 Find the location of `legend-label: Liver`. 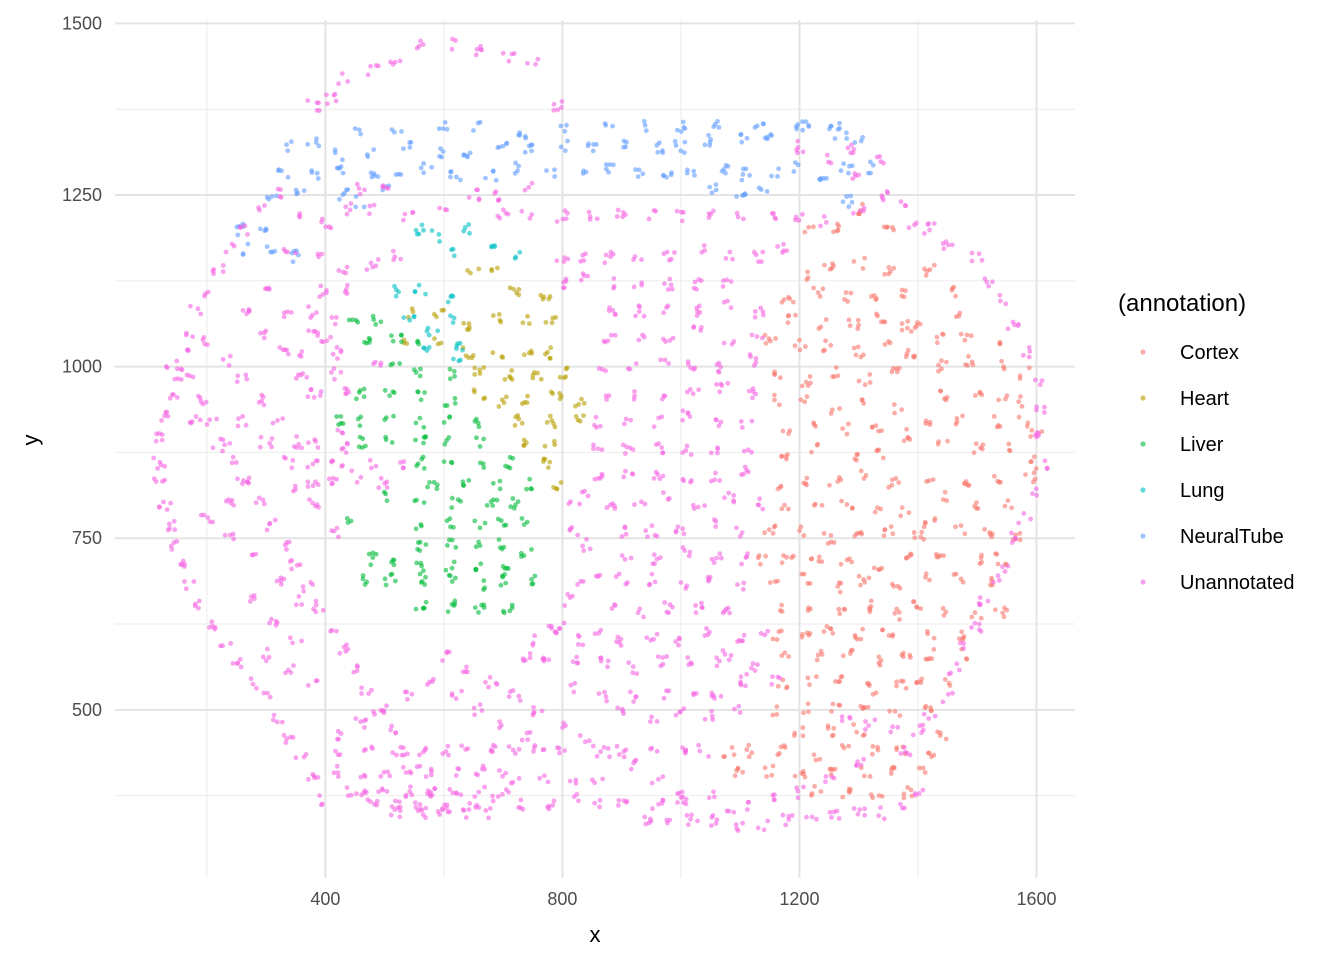

legend-label: Liver is located at coordinates (1202, 445).